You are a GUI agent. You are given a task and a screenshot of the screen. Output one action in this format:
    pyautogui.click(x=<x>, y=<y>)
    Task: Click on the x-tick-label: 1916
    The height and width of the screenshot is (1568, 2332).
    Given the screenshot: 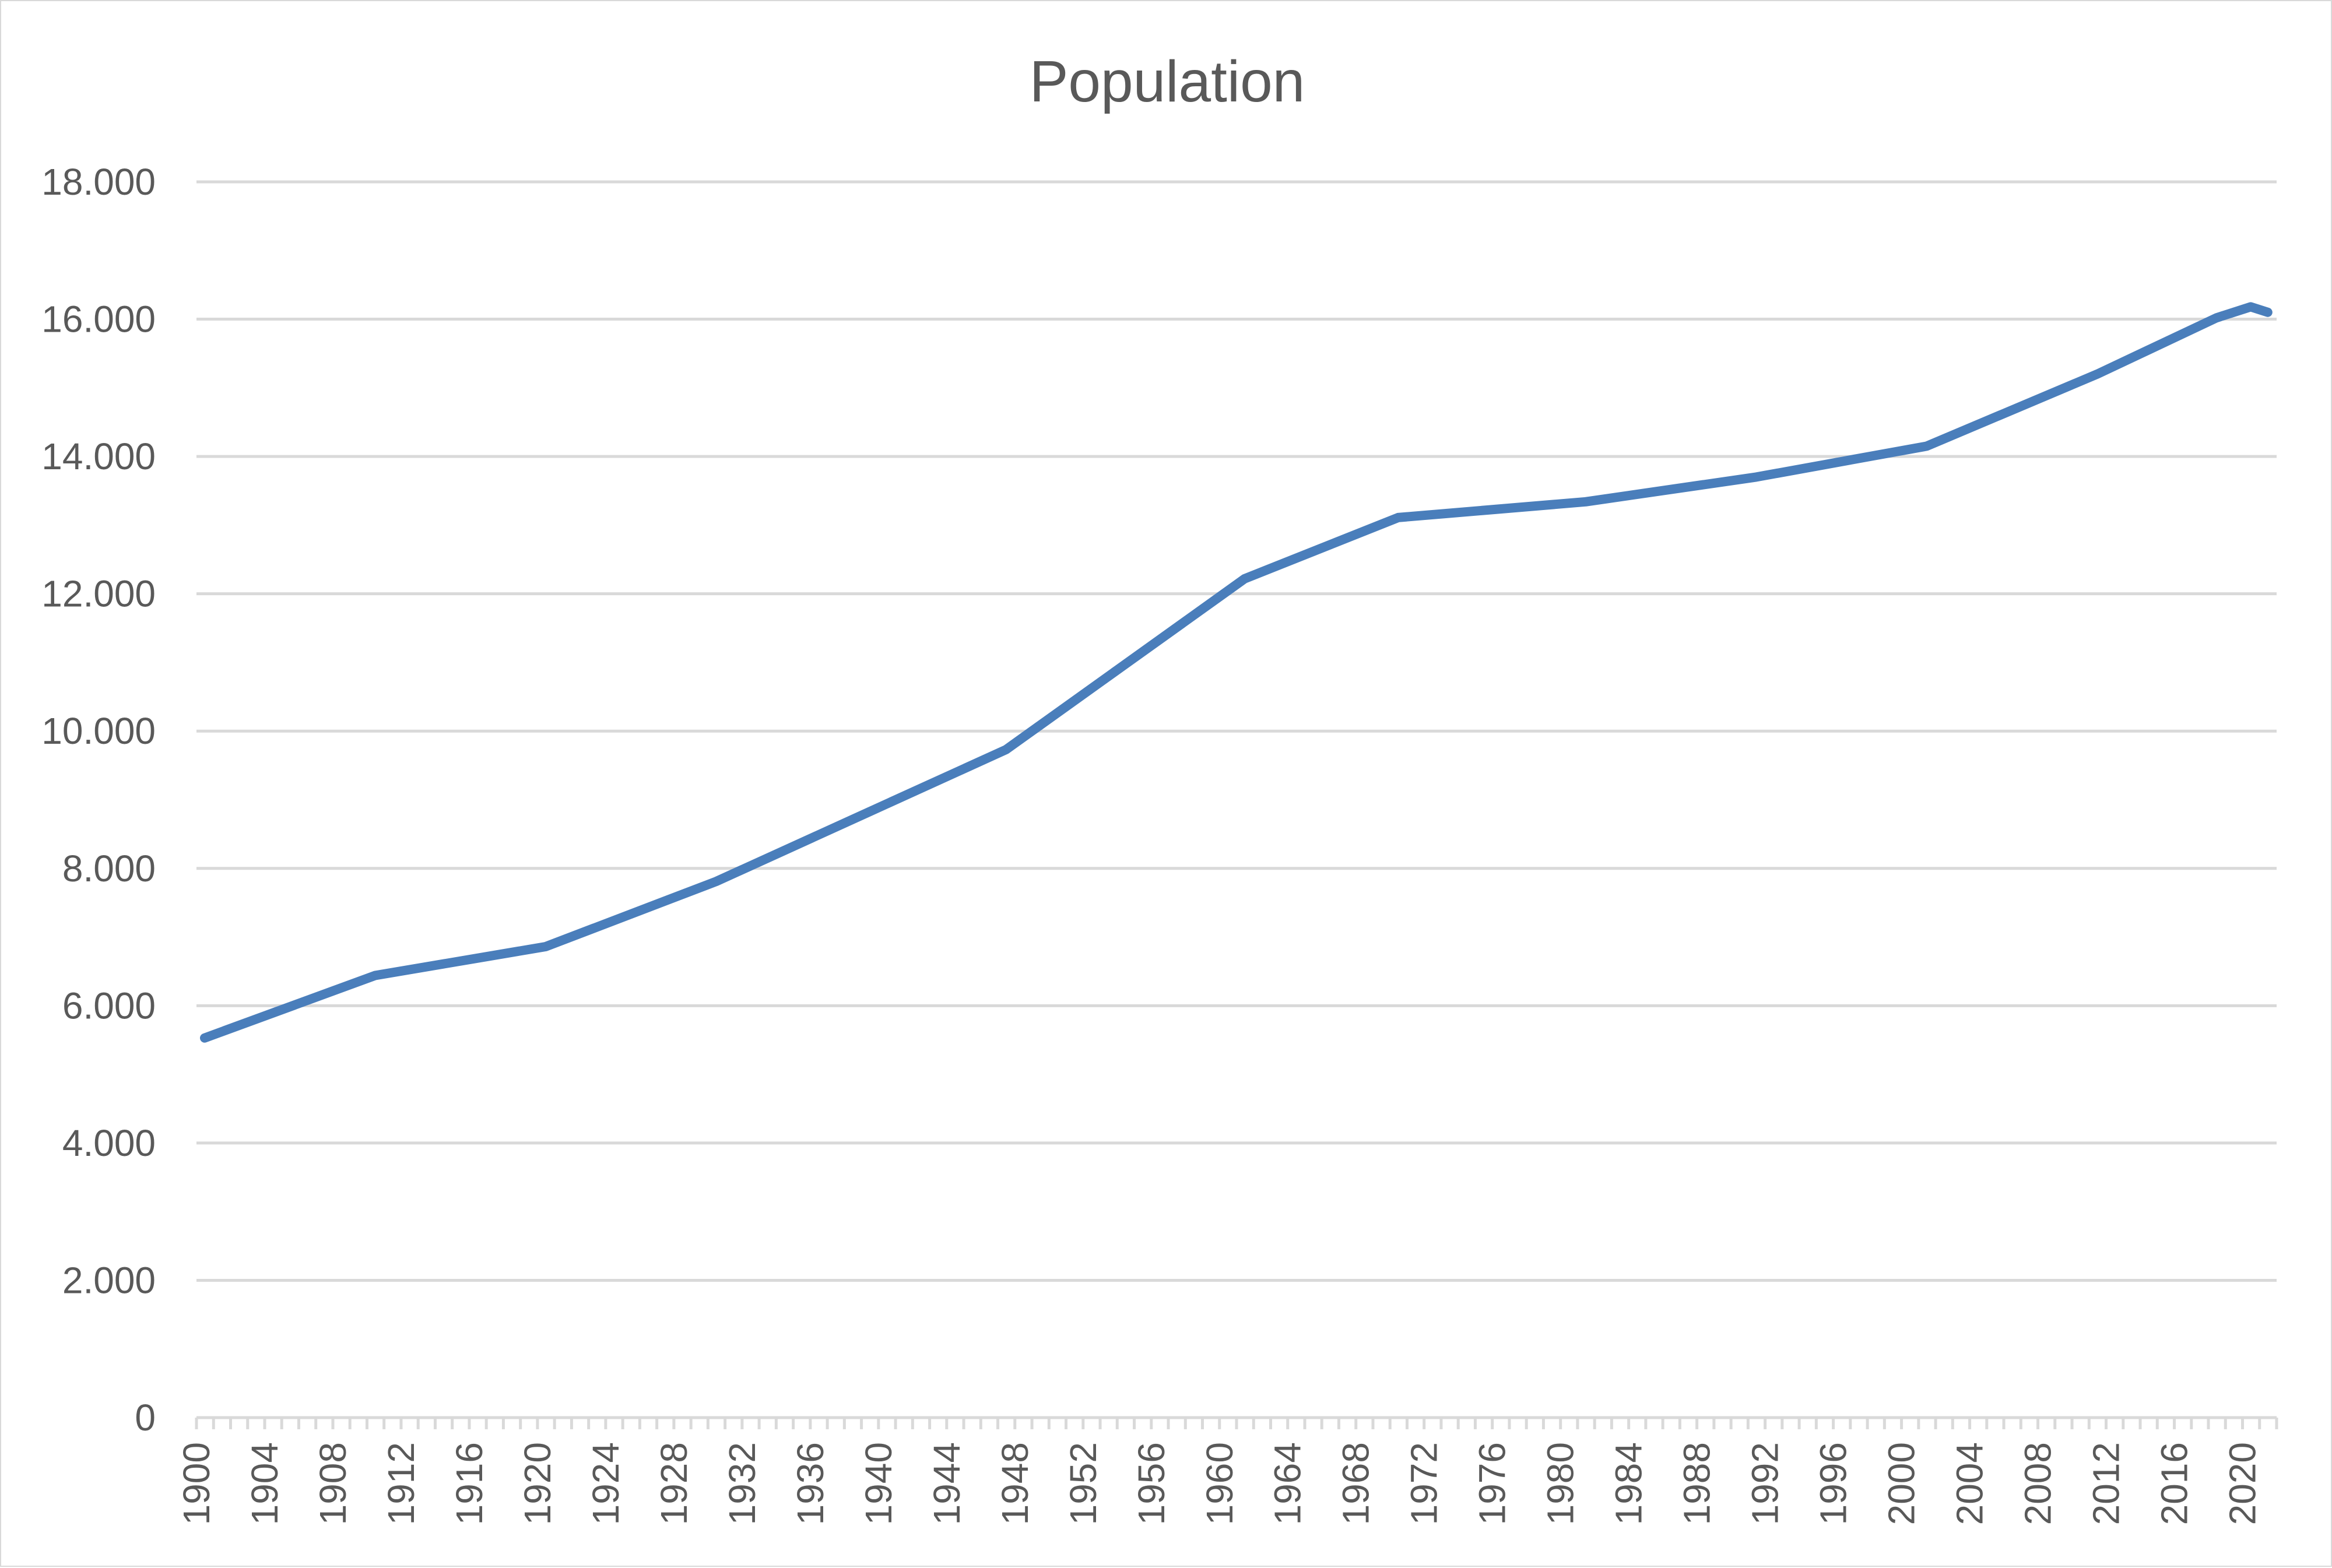 What is the action you would take?
    pyautogui.click(x=469, y=1483)
    